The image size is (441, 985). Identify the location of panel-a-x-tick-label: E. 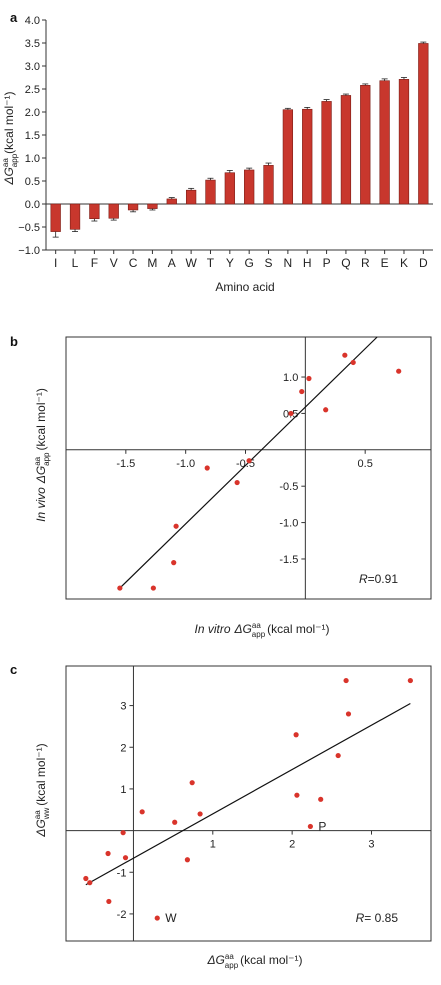
(385, 263).